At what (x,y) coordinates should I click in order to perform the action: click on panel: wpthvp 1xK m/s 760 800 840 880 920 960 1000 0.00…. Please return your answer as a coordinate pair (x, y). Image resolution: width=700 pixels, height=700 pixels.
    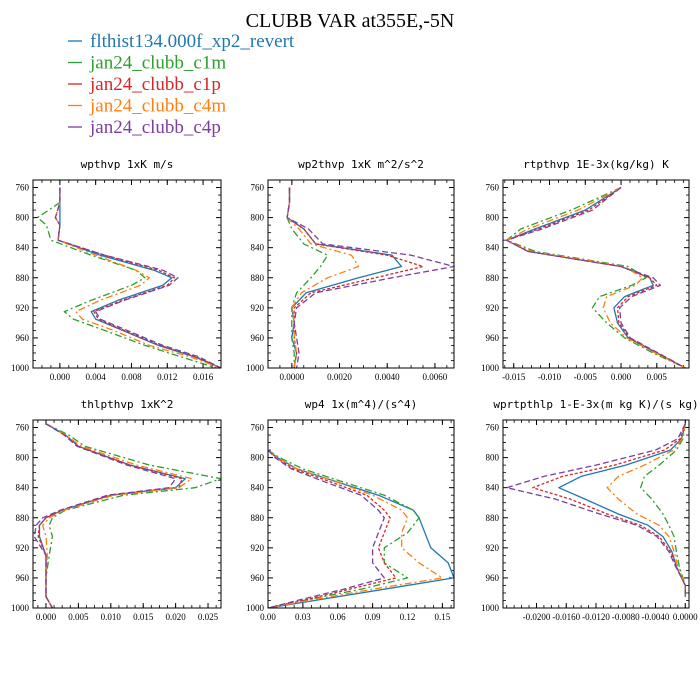
    Looking at the image, I should click on (116, 270).